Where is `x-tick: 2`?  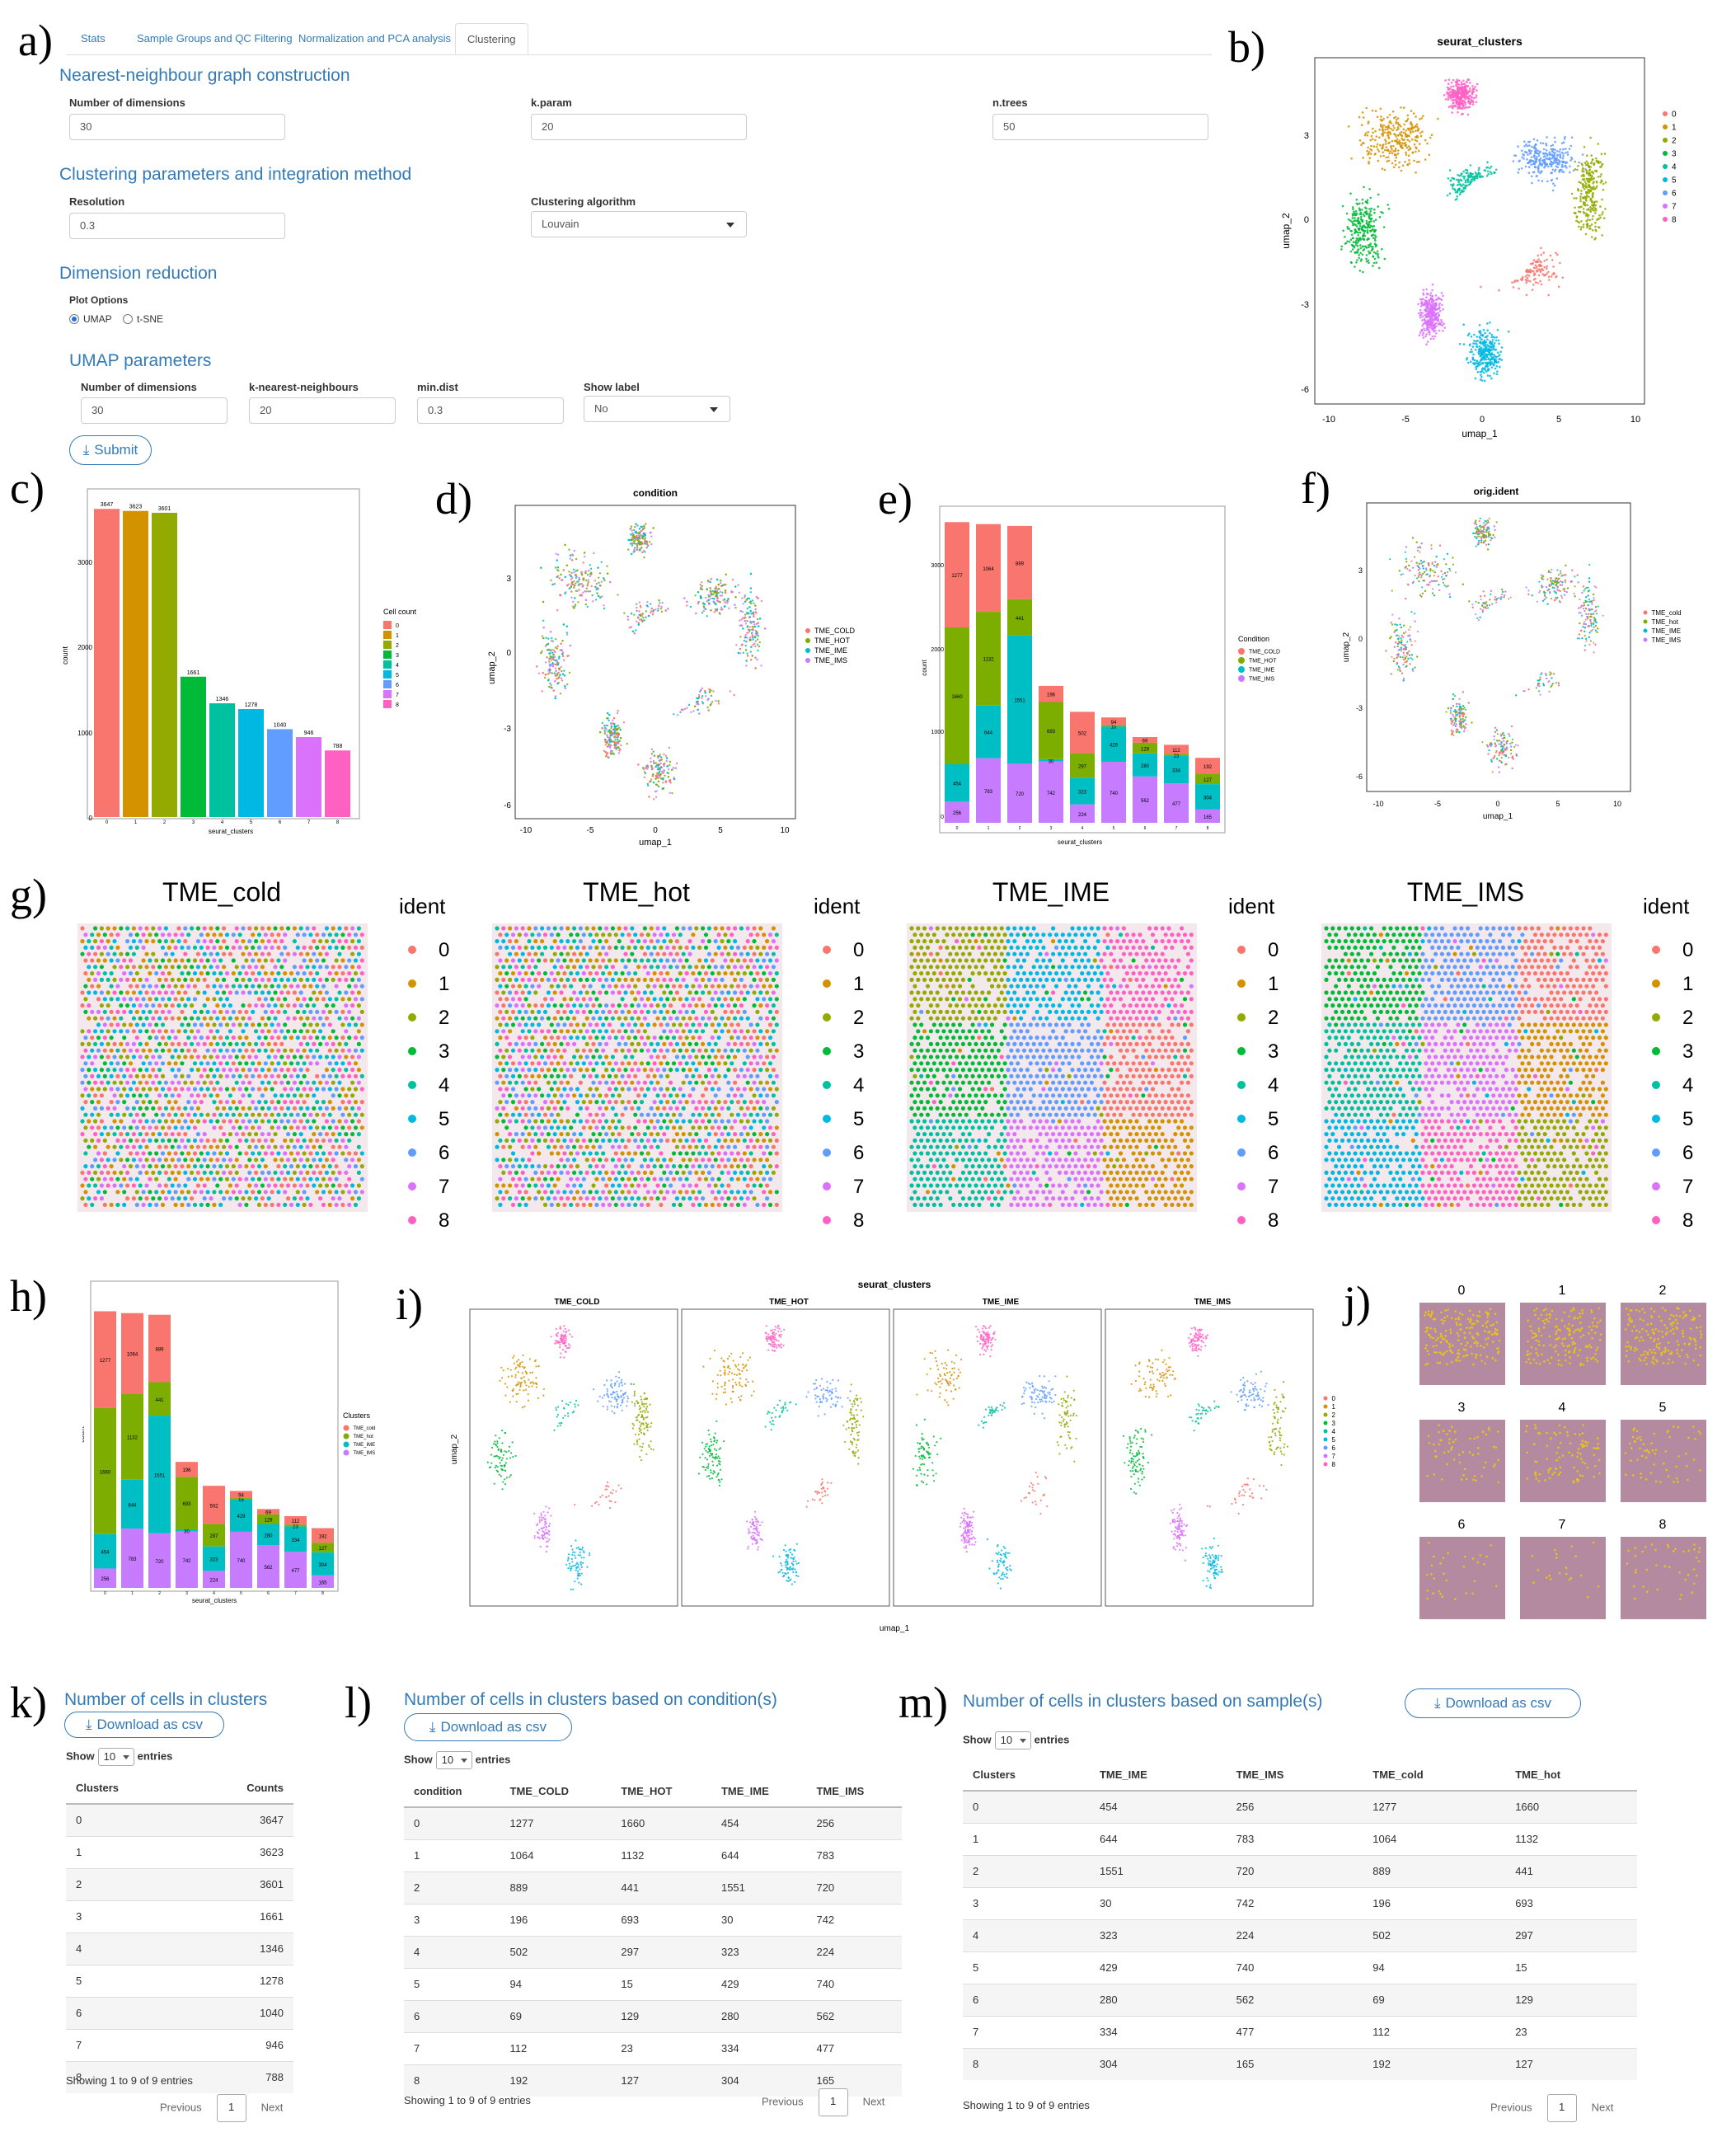
x-tick: 2 is located at coordinates (165, 822).